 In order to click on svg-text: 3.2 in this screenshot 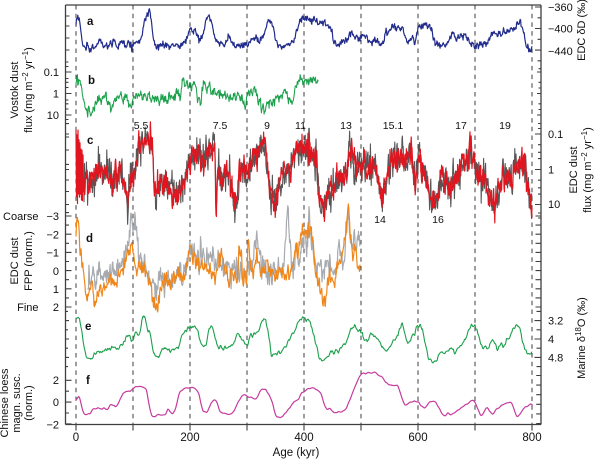, I will do `click(555, 321)`.